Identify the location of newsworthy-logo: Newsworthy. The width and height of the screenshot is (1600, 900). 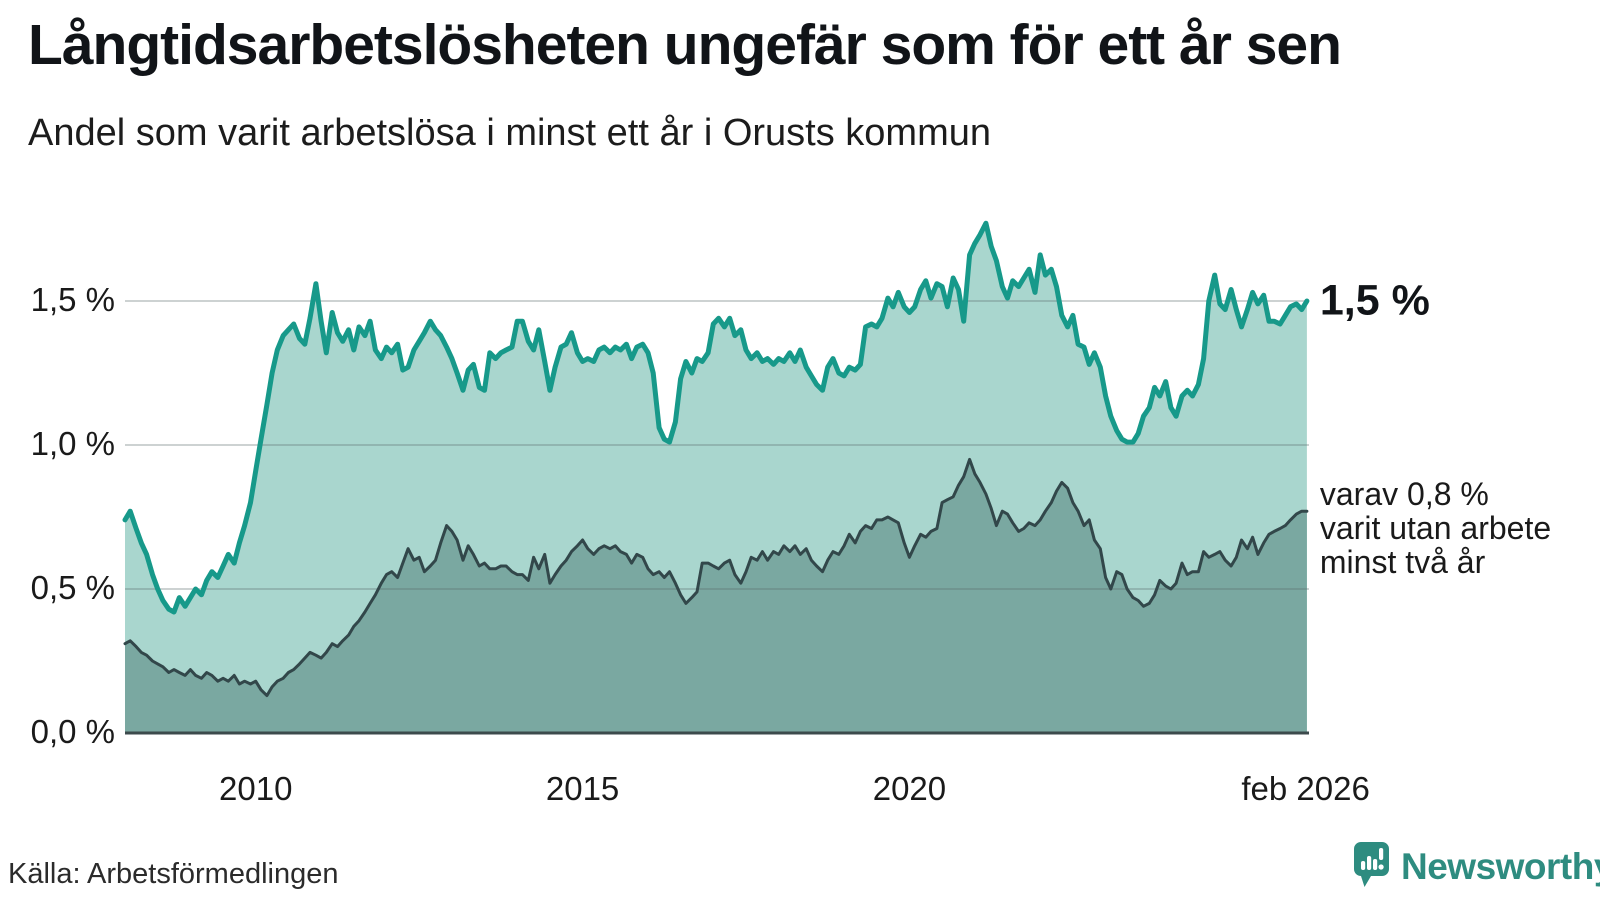
(1476, 866).